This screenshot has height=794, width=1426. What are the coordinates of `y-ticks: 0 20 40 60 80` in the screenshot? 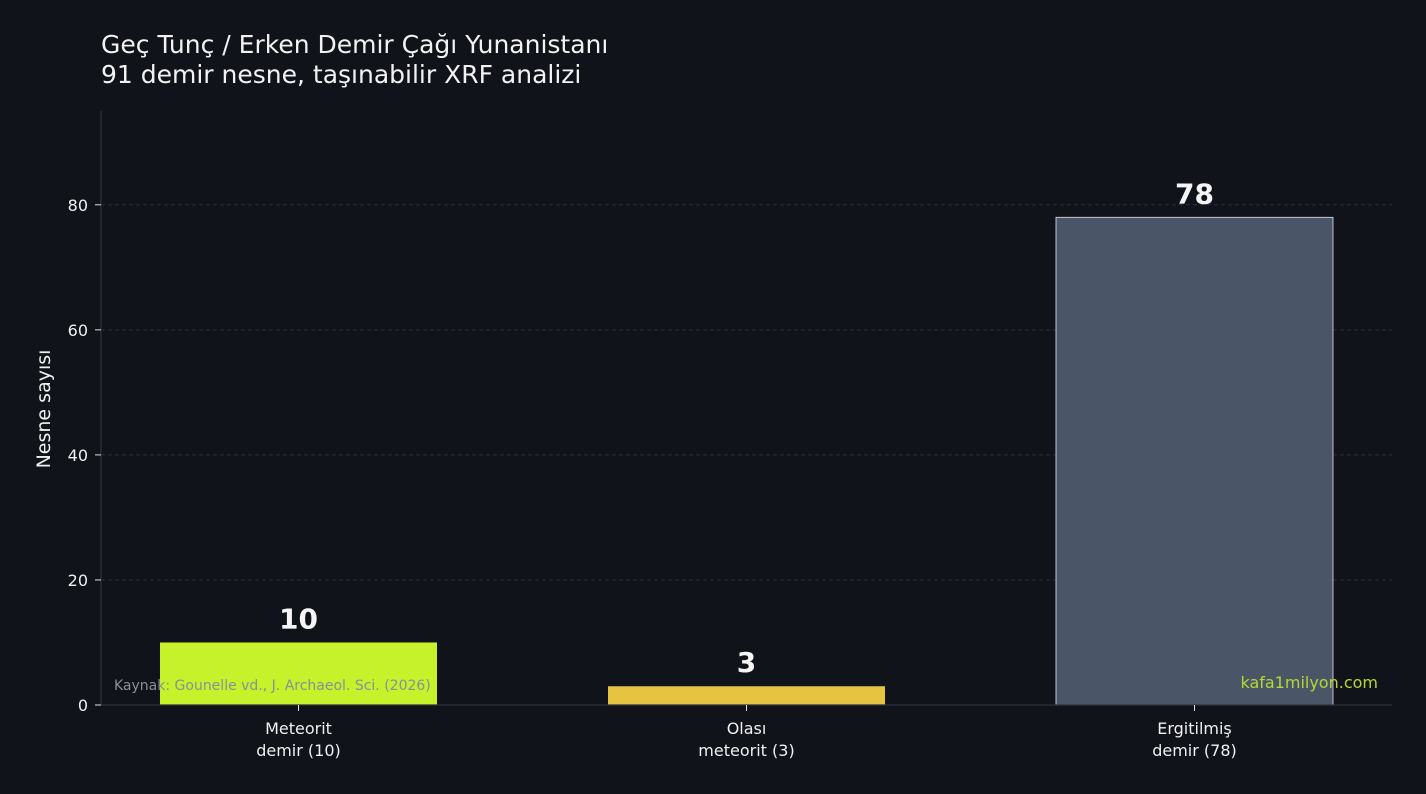 It's located at (84, 455).